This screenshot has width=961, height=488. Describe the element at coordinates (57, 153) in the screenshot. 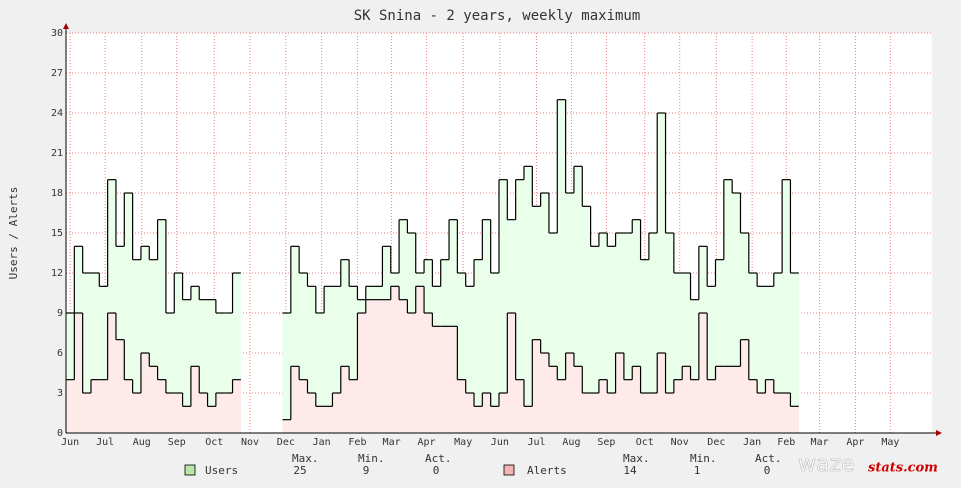

I see `y-tick-label: 21` at that location.